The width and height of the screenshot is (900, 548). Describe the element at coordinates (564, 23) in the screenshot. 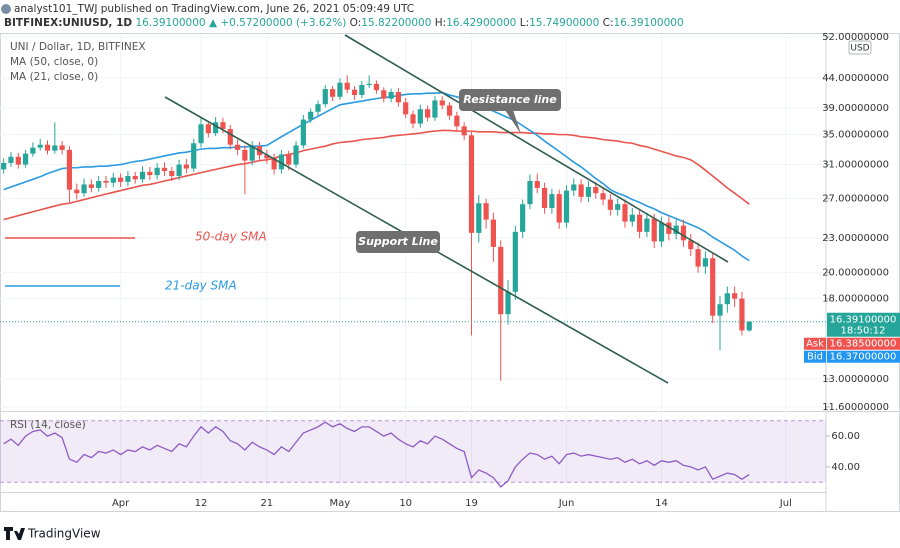

I see `ohlc-2-value: 15.74900000` at that location.